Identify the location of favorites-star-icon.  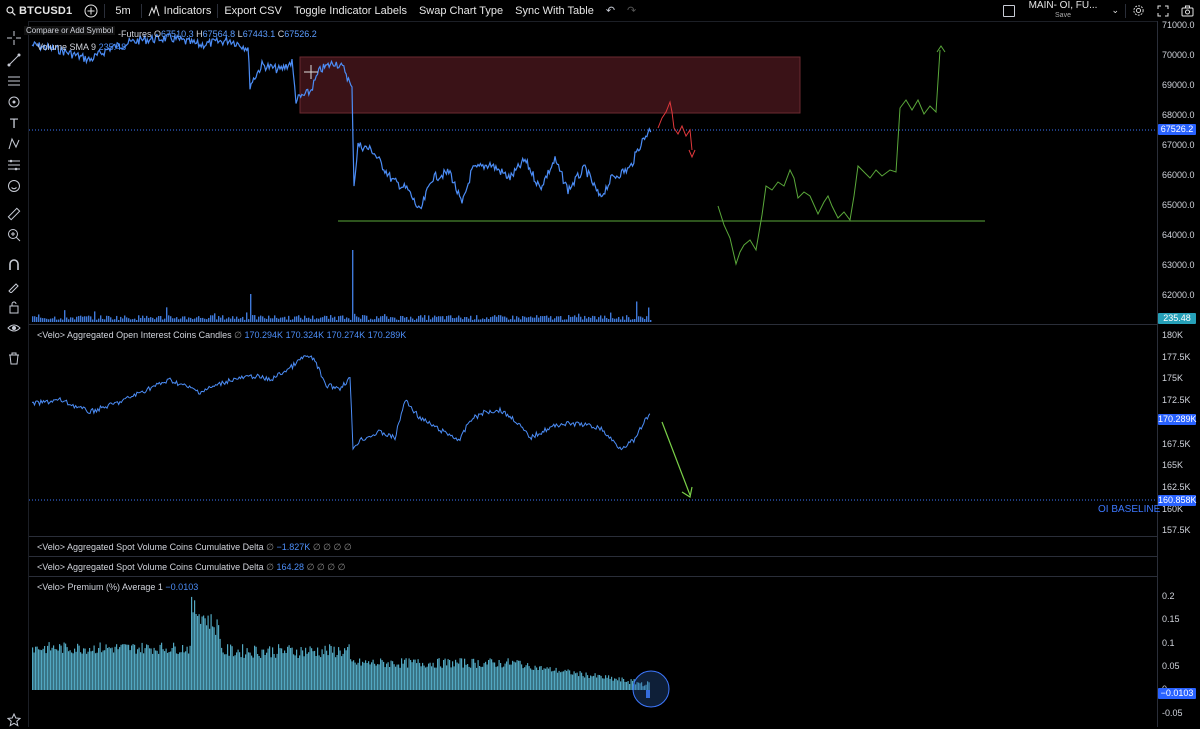
(14, 720).